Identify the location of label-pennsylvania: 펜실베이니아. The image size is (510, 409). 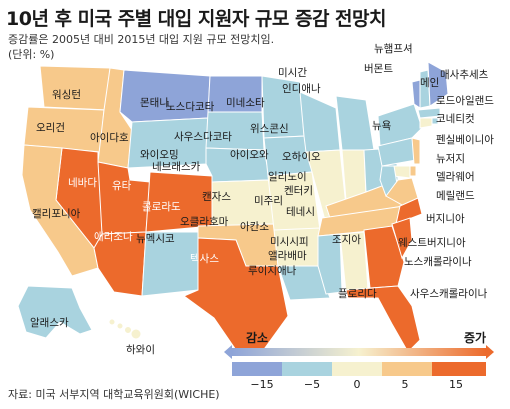
(465, 140).